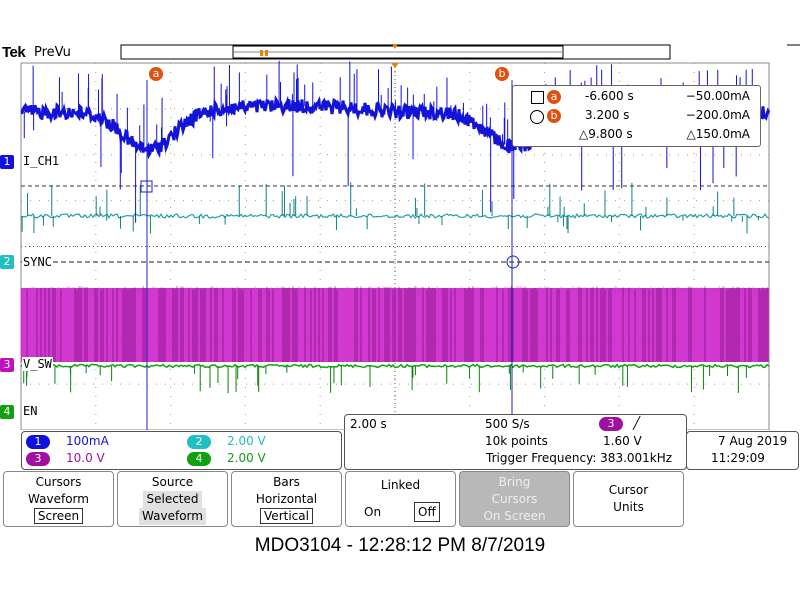 This screenshot has width=800, height=600. What do you see at coordinates (172, 516) in the screenshot?
I see `source-softkey-option-waveform: Waveform` at bounding box center [172, 516].